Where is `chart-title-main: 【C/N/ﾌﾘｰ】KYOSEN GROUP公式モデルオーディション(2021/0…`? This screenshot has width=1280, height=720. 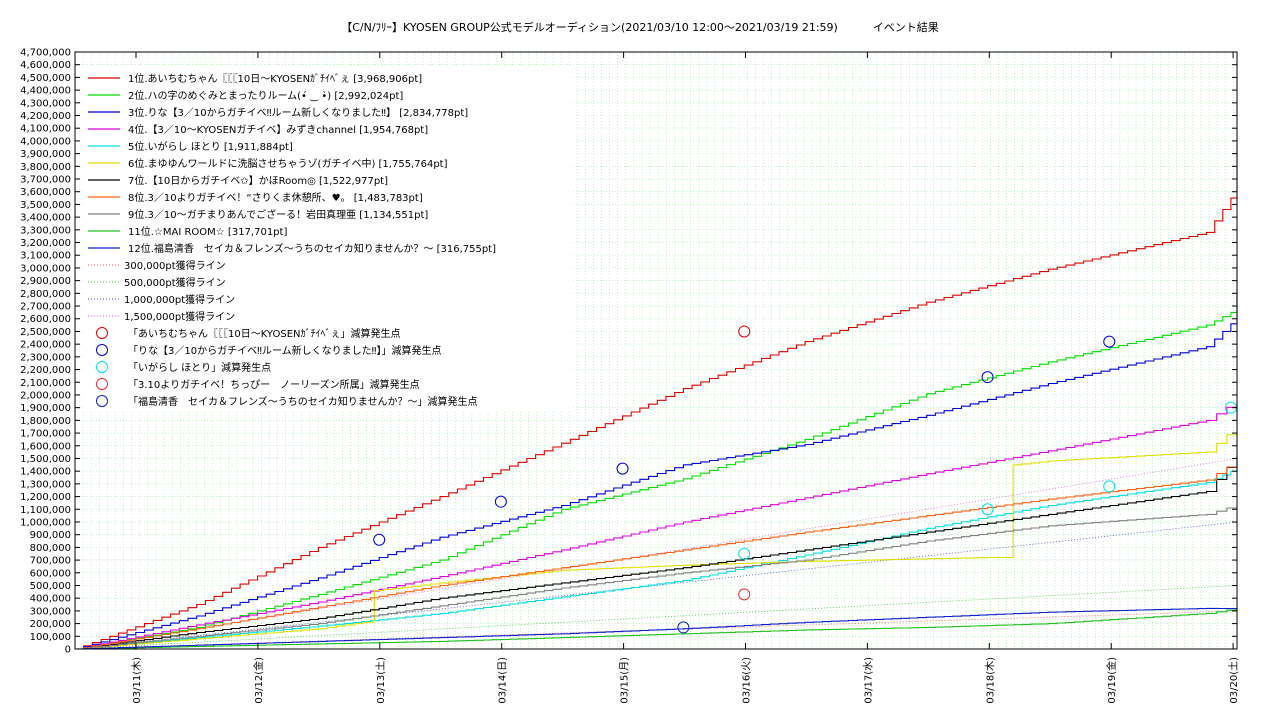
chart-title-main: 【C/N/ﾌﾘｰ】KYOSEN GROUP公式モデルオーディション(2021/0… is located at coordinates (589, 27).